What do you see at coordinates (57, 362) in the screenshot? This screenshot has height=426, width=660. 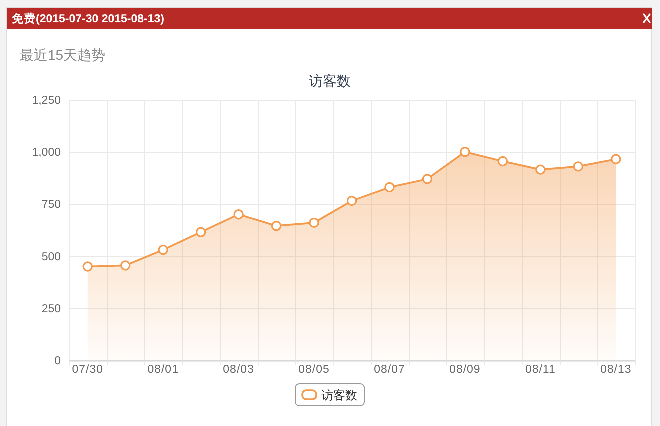 I see `y-tick-label: 0` at bounding box center [57, 362].